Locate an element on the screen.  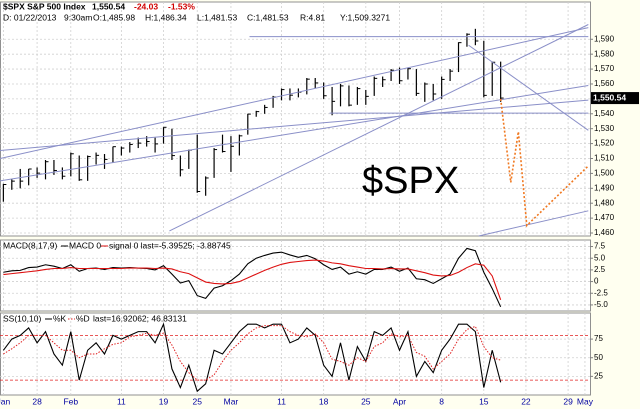
y-tick-label: 1,560 is located at coordinates (604, 83).